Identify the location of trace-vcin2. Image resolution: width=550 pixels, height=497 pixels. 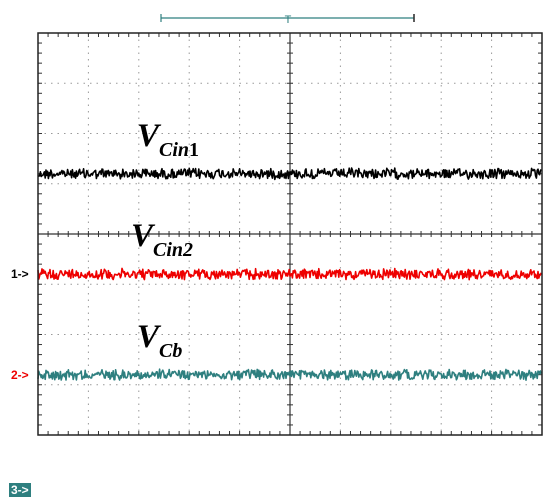
(289, 274).